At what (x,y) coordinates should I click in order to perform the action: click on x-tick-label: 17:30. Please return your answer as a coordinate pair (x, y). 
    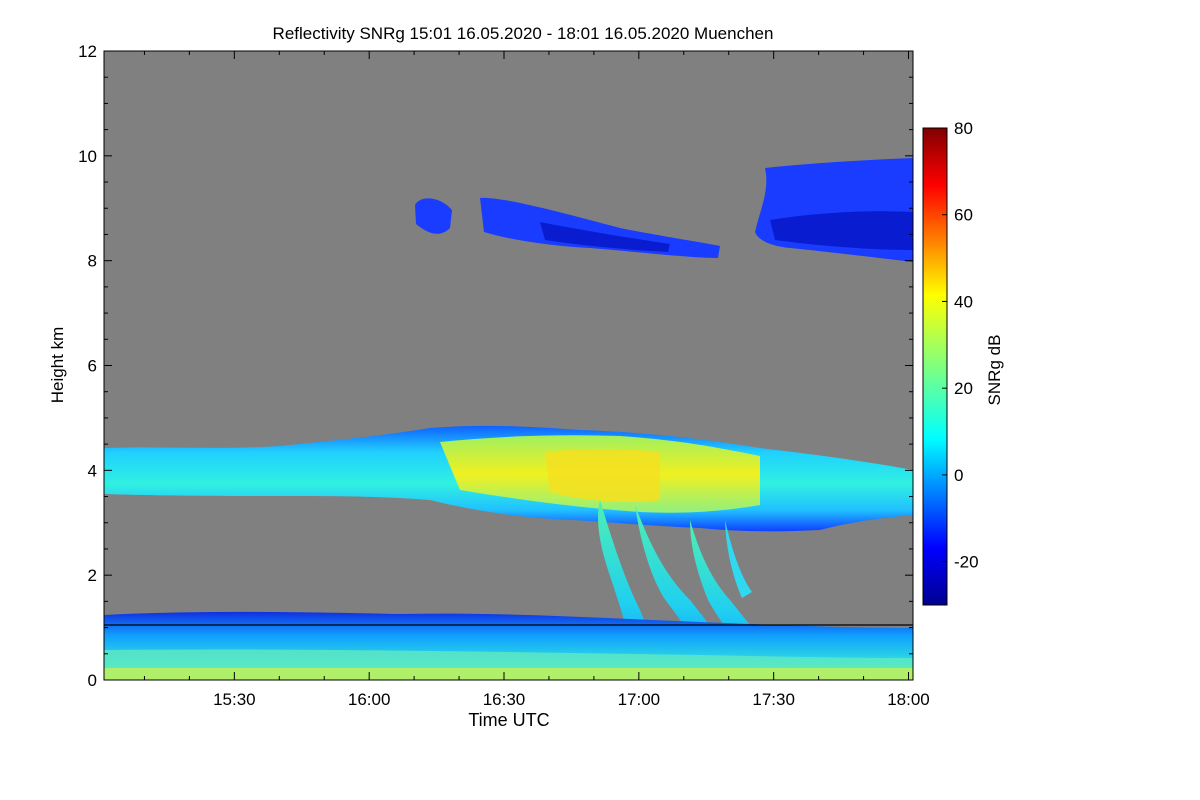
    Looking at the image, I should click on (773, 699).